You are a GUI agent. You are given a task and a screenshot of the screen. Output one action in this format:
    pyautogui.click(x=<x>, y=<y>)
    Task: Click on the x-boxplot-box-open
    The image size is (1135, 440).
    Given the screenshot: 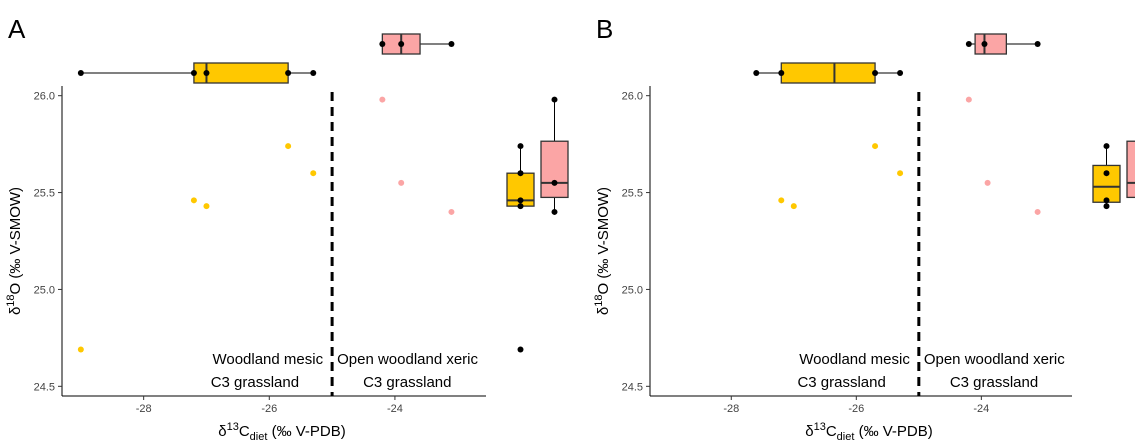 What is the action you would take?
    pyautogui.click(x=991, y=44)
    